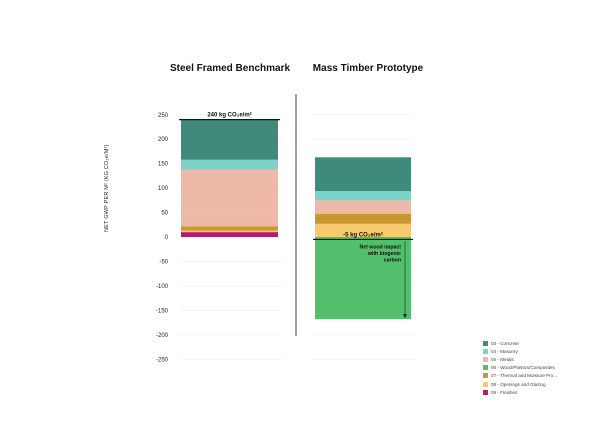  What do you see at coordinates (505, 343) in the screenshot?
I see `legend-label: 03 - Concrete` at bounding box center [505, 343].